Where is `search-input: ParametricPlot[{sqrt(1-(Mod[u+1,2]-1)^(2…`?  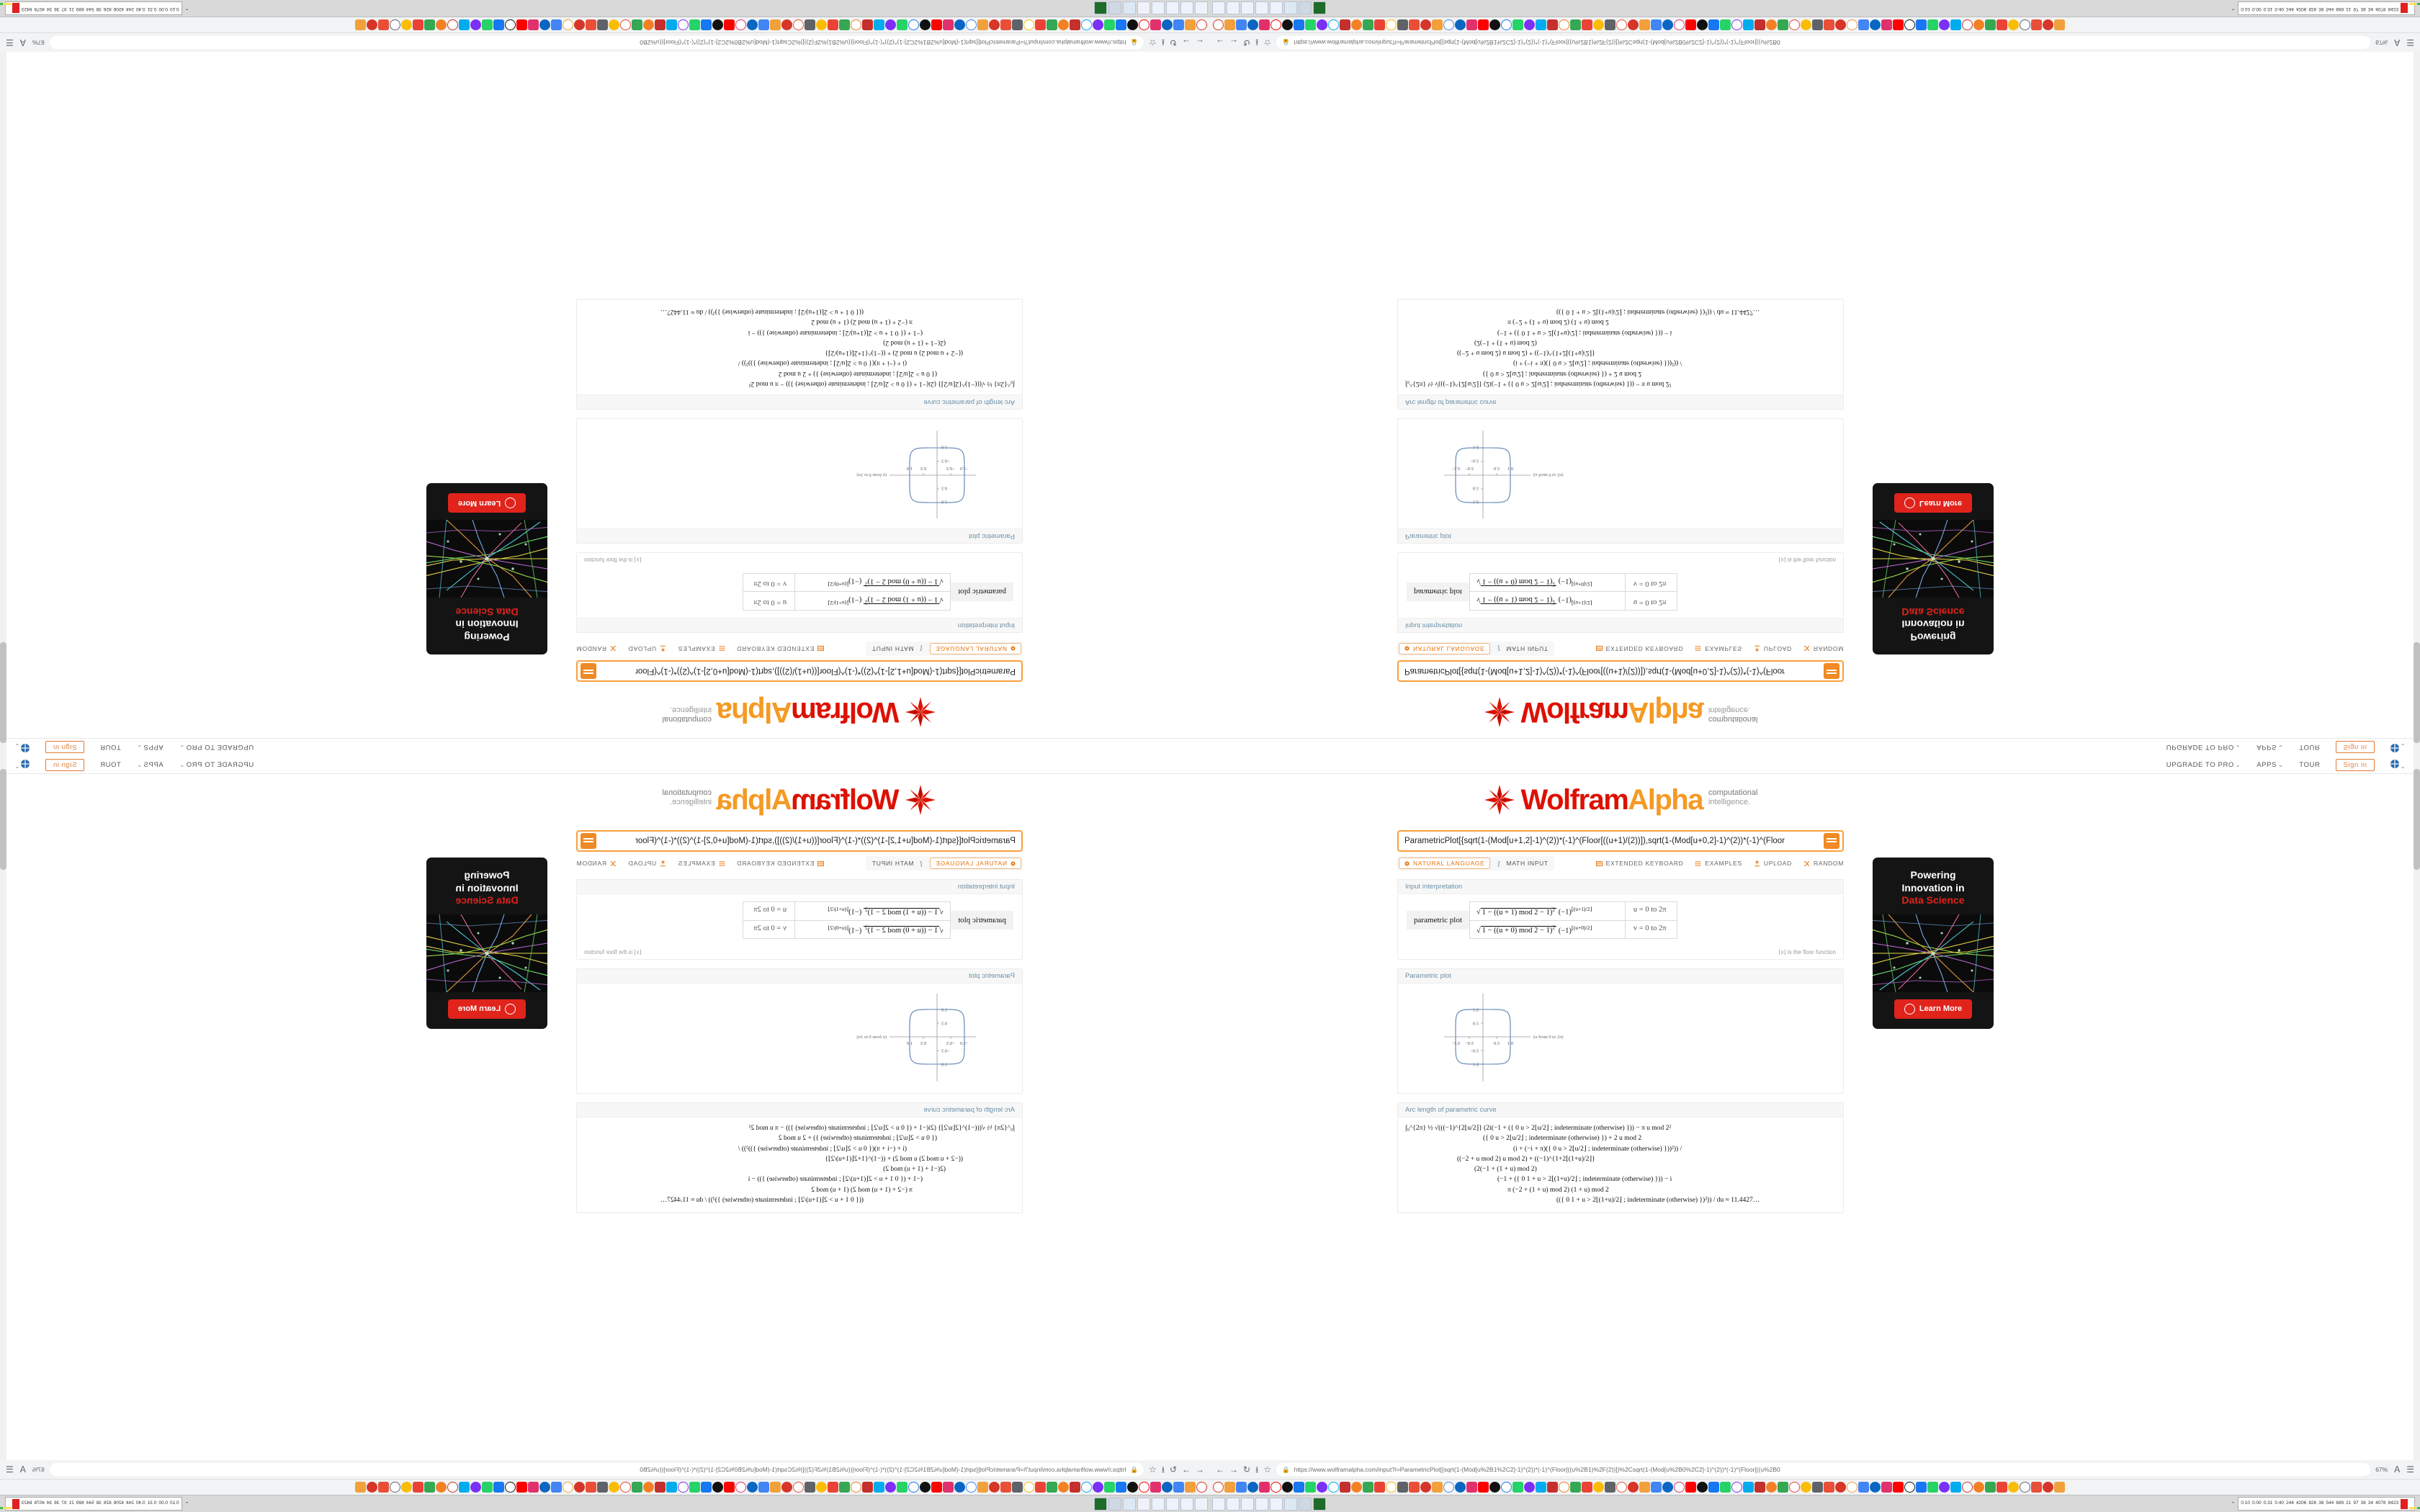 search-input: ParametricPlot[{sqrt(1-(Mod[u+1,2]-1)^(2… is located at coordinates (826, 841).